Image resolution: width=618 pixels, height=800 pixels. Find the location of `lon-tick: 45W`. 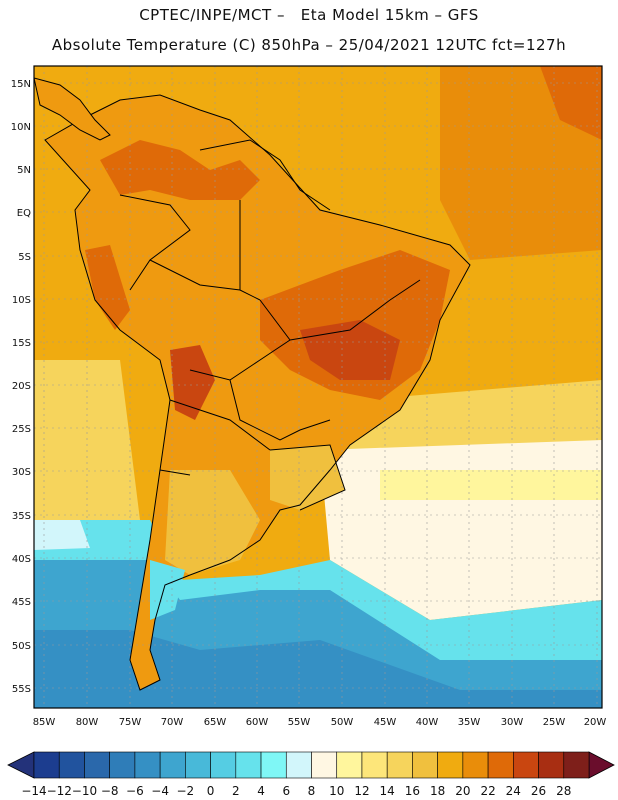

lon-tick: 45W is located at coordinates (385, 722).